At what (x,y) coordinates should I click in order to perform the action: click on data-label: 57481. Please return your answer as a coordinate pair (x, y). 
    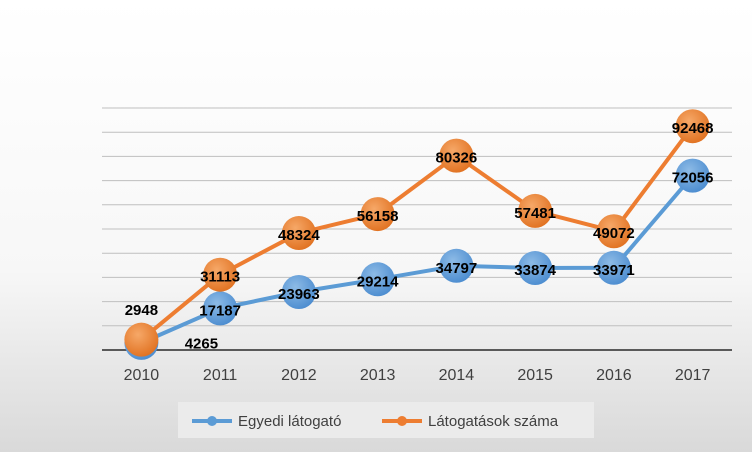
    Looking at the image, I should click on (535, 213).